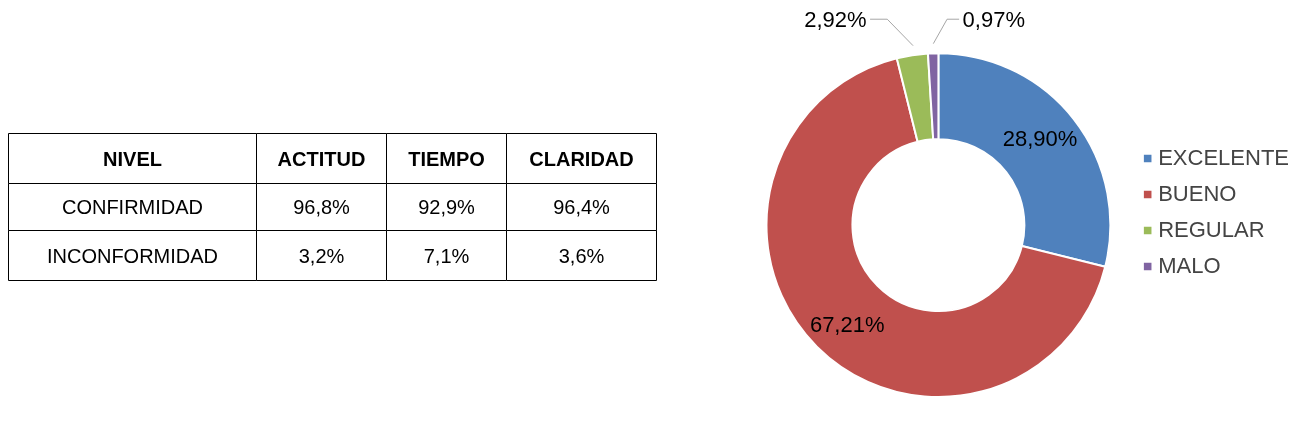 The width and height of the screenshot is (1299, 423). I want to click on text: 92,9%, so click(446, 207).